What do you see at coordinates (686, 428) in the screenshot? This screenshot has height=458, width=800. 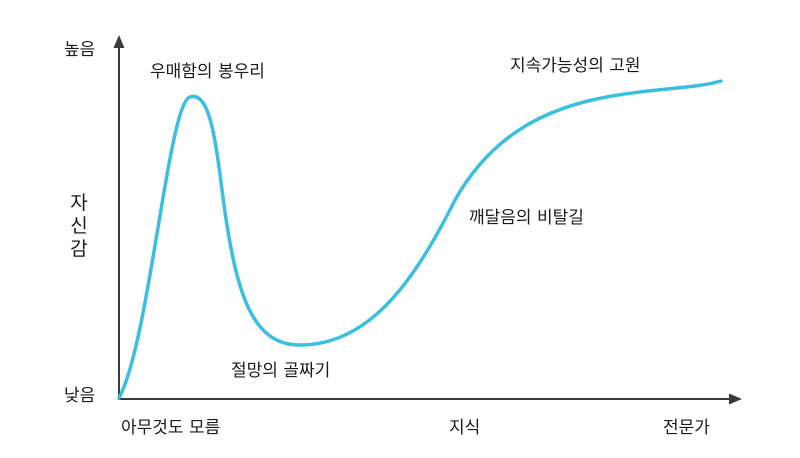 I see `x-axis-end-label: 전문가` at bounding box center [686, 428].